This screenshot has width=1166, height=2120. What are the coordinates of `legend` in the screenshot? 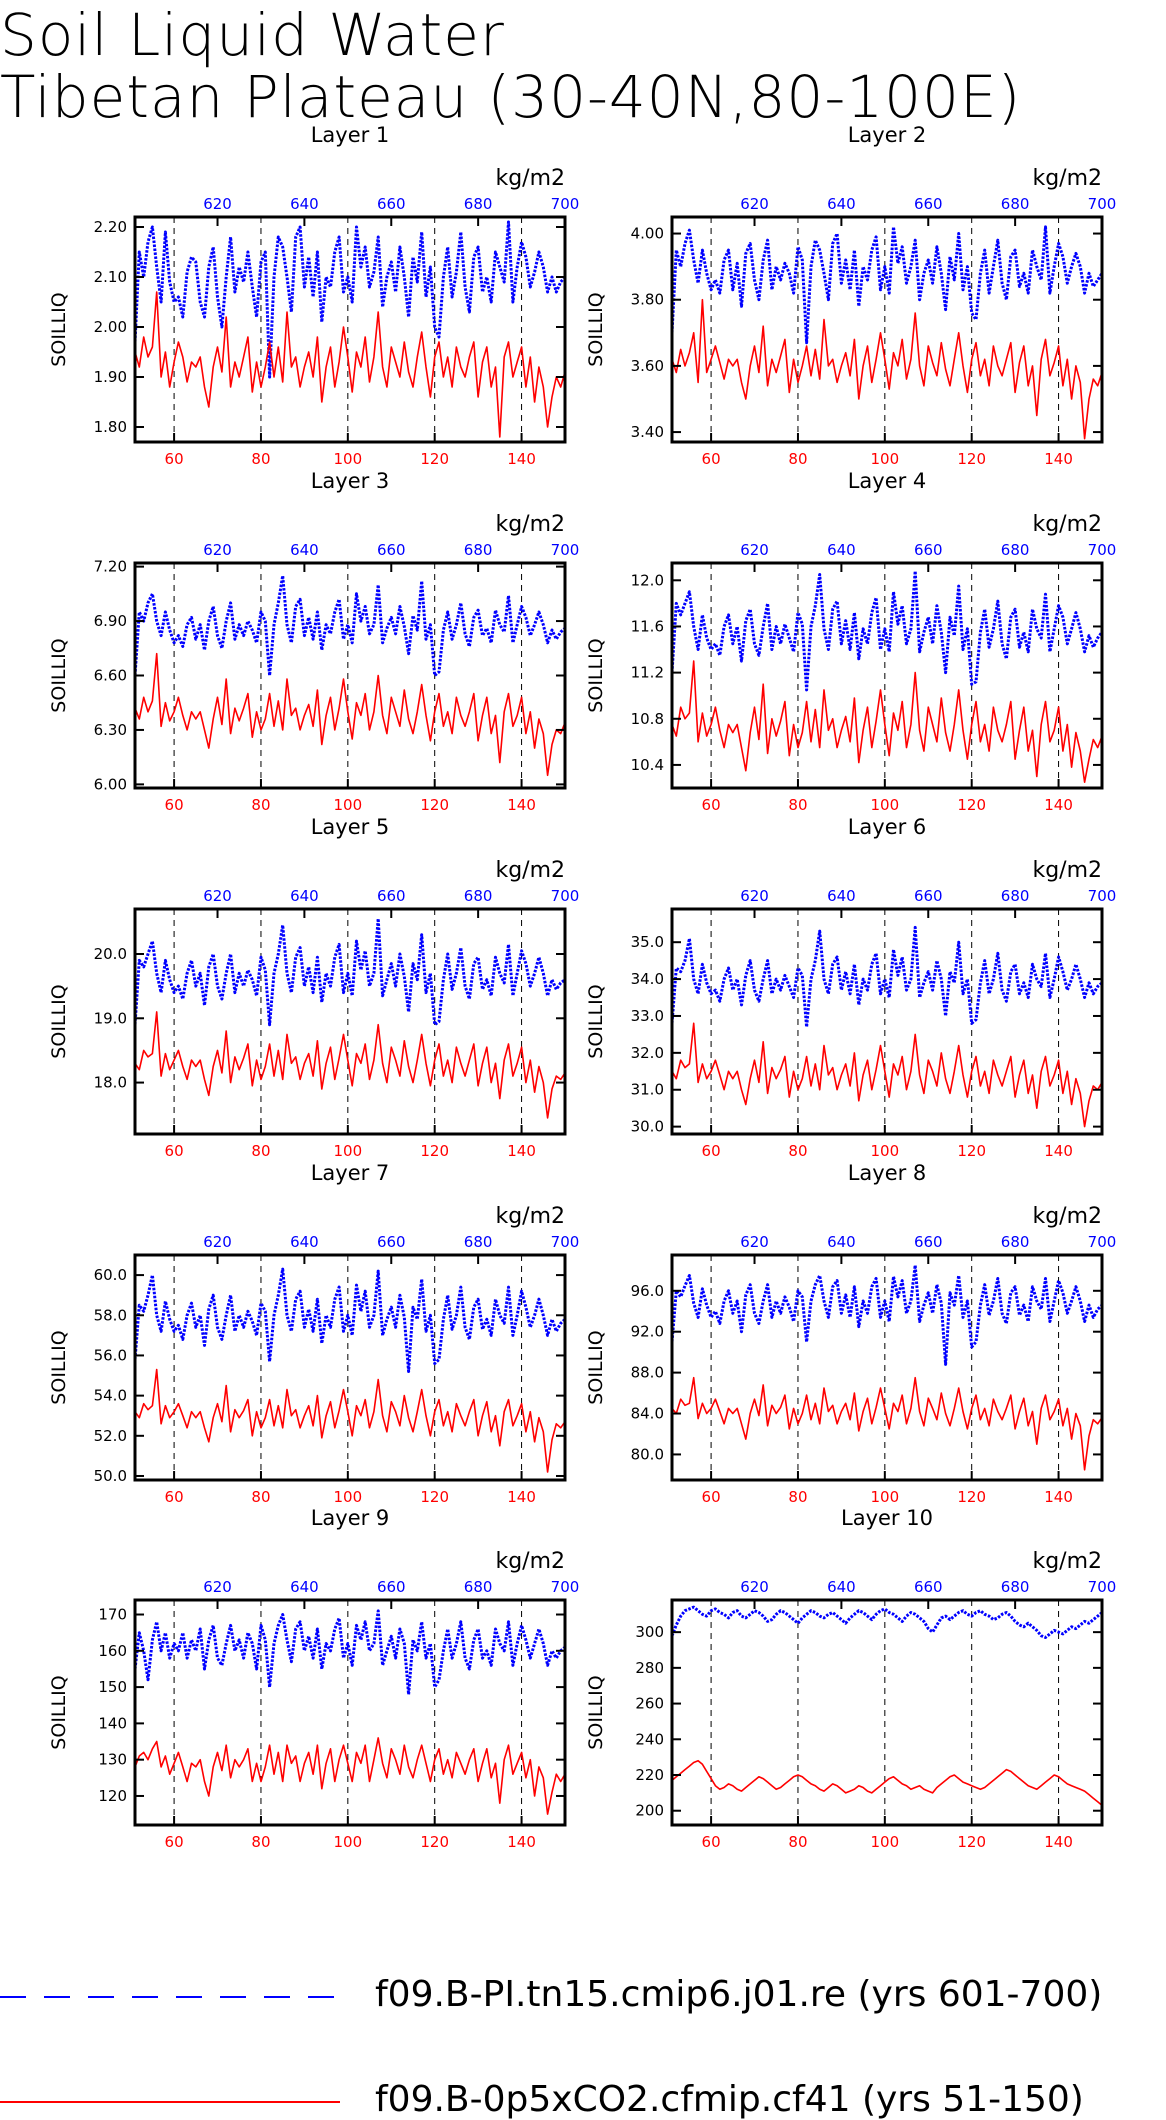 It's located at (170, 2049).